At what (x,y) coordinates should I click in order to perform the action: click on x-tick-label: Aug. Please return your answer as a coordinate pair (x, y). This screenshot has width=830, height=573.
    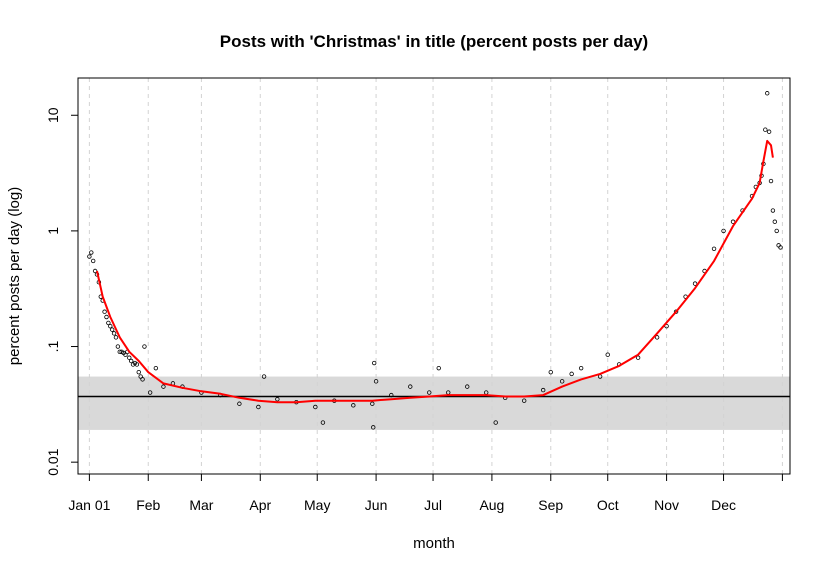
    Looking at the image, I should click on (491, 505).